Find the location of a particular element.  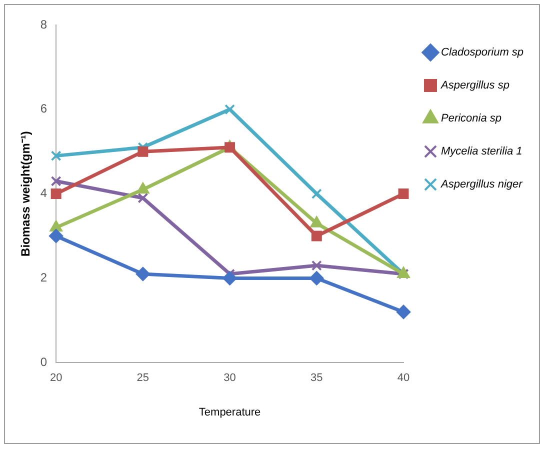

x-tick-label: 35 is located at coordinates (316, 378).